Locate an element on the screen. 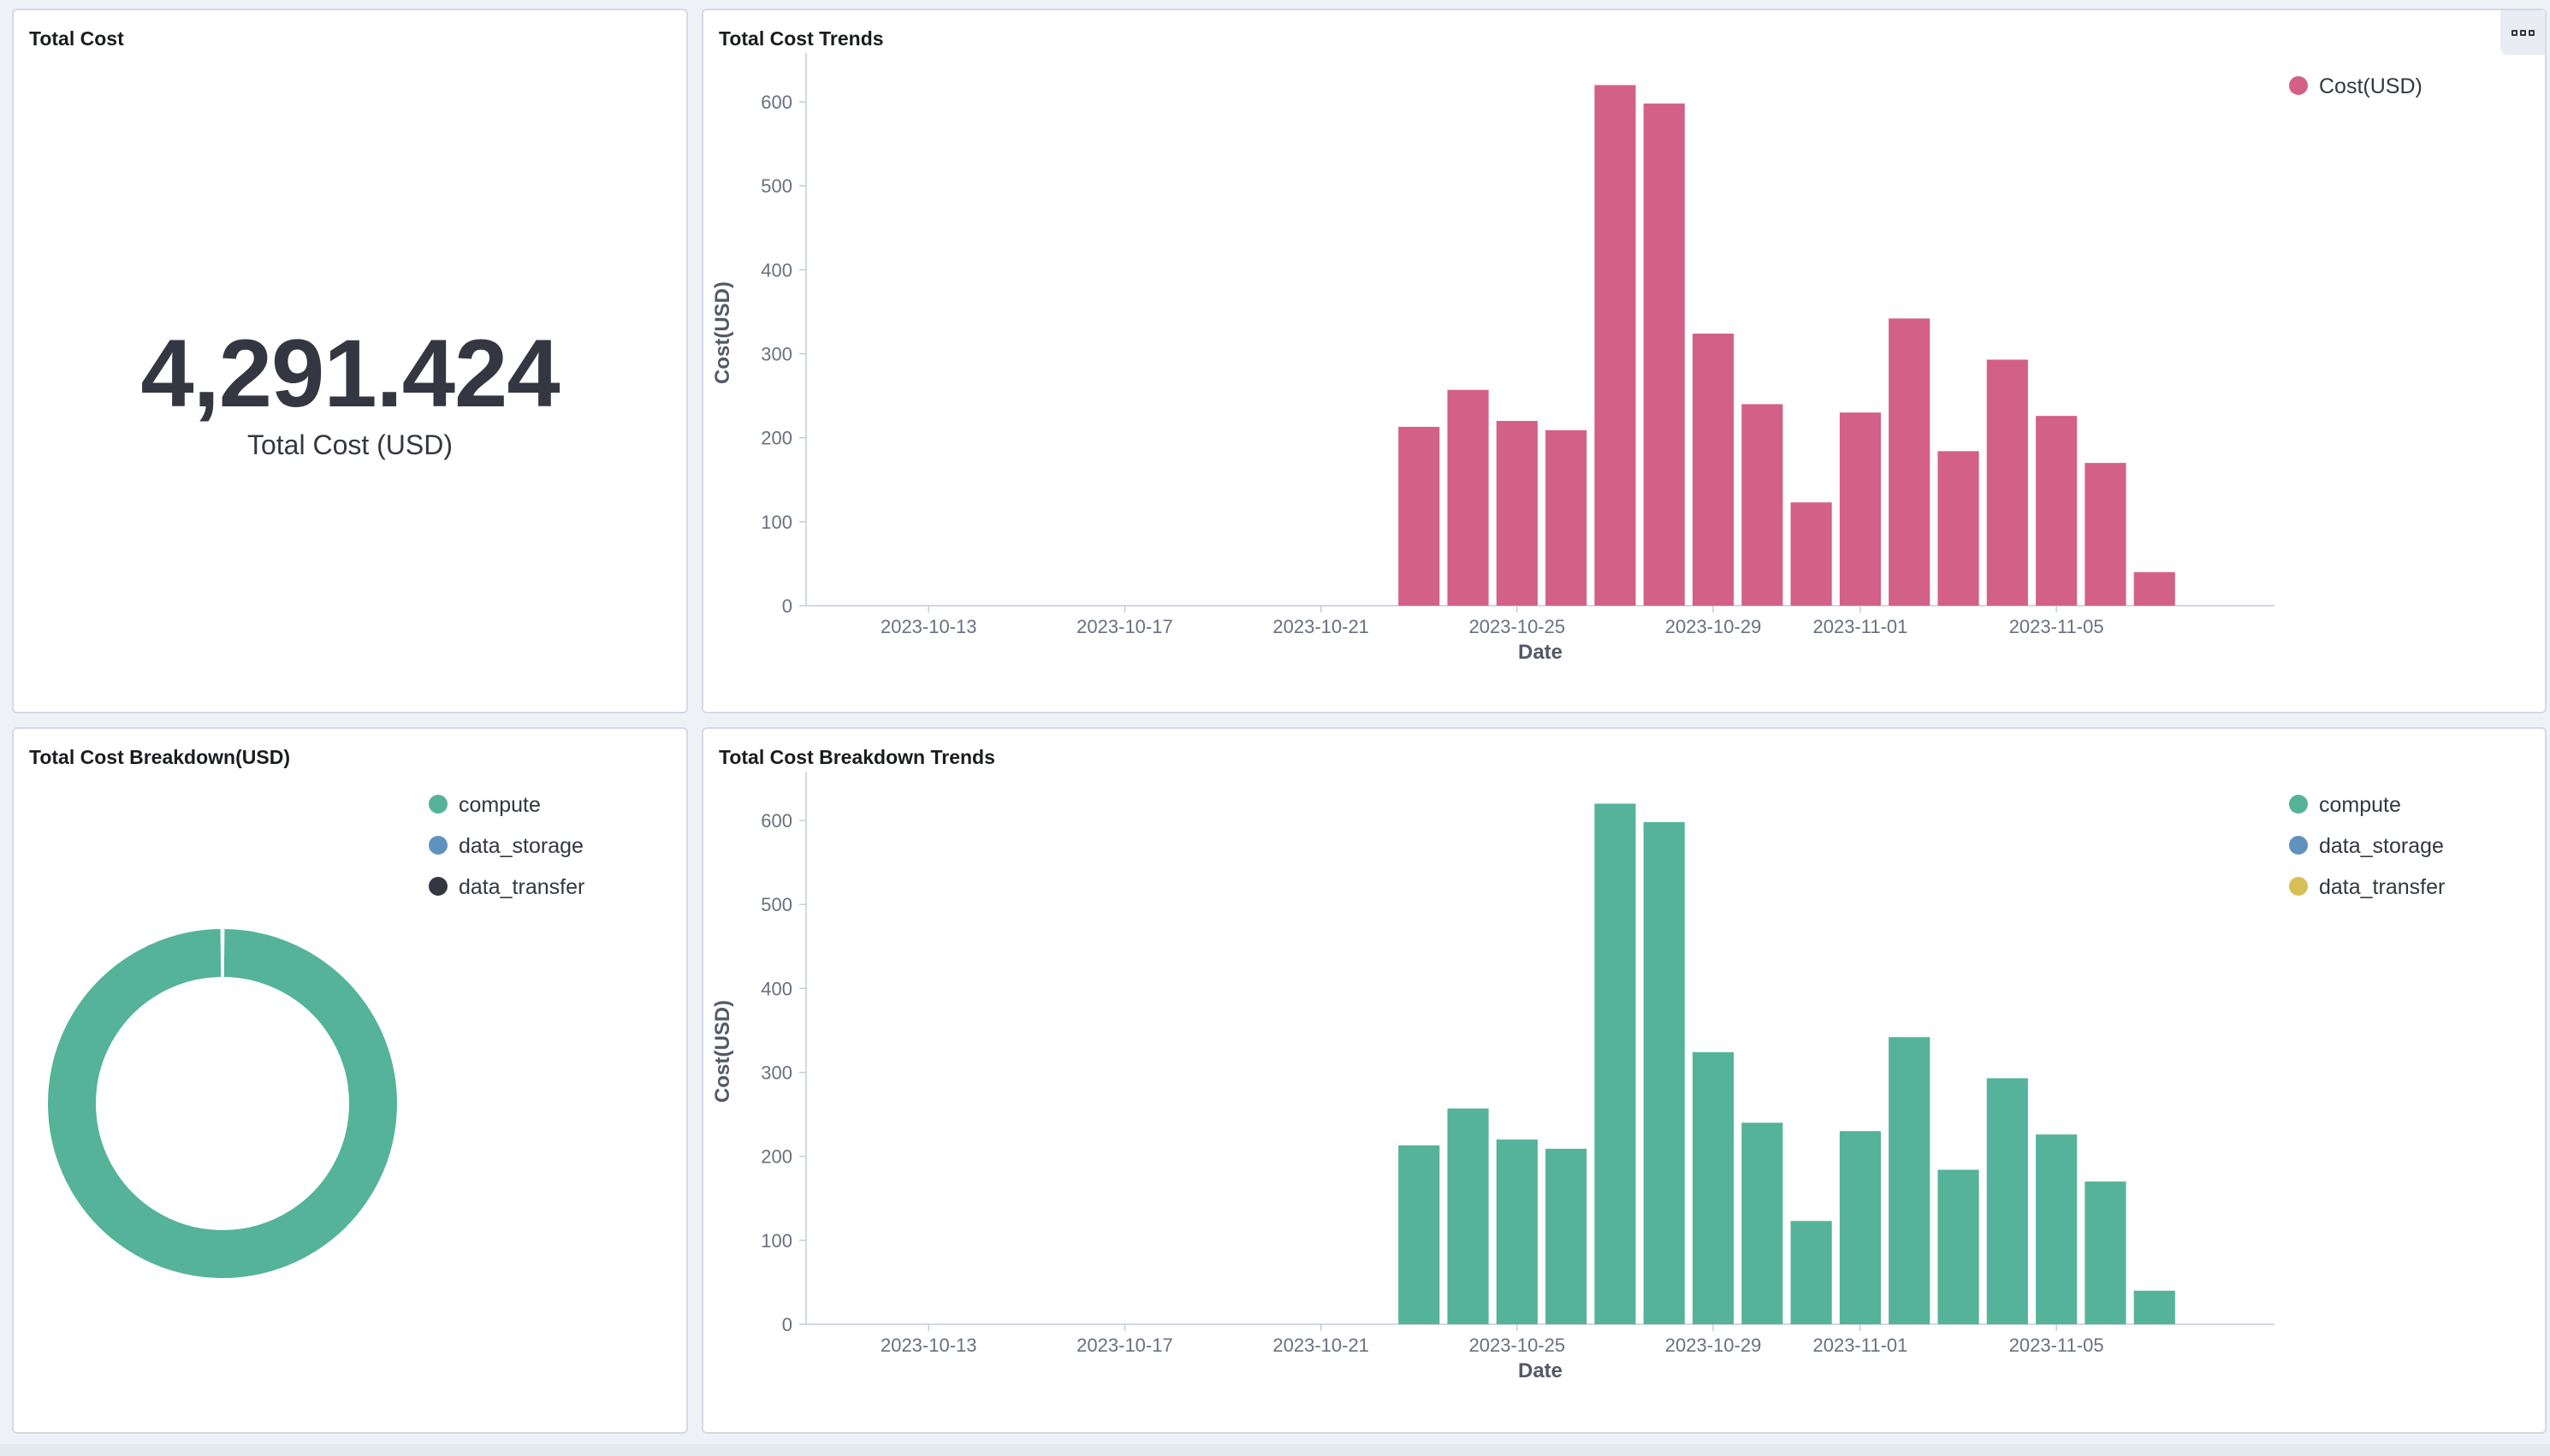  total-cost-label: Total Cost (USD) is located at coordinates (350, 444).